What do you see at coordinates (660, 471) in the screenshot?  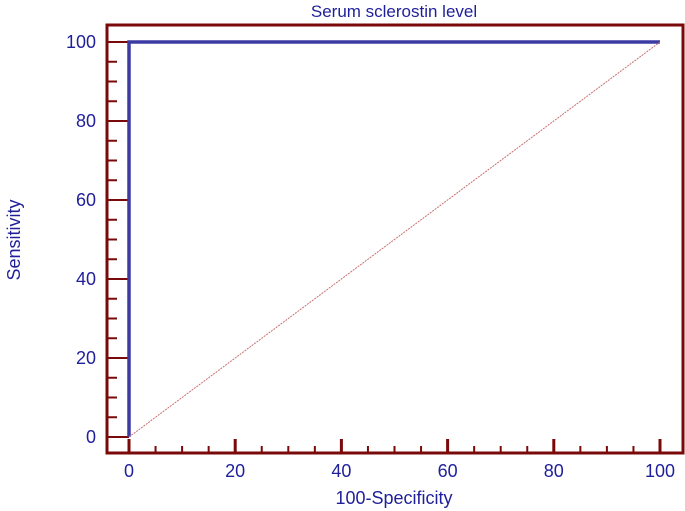 I see `x-tick-label: 100` at bounding box center [660, 471].